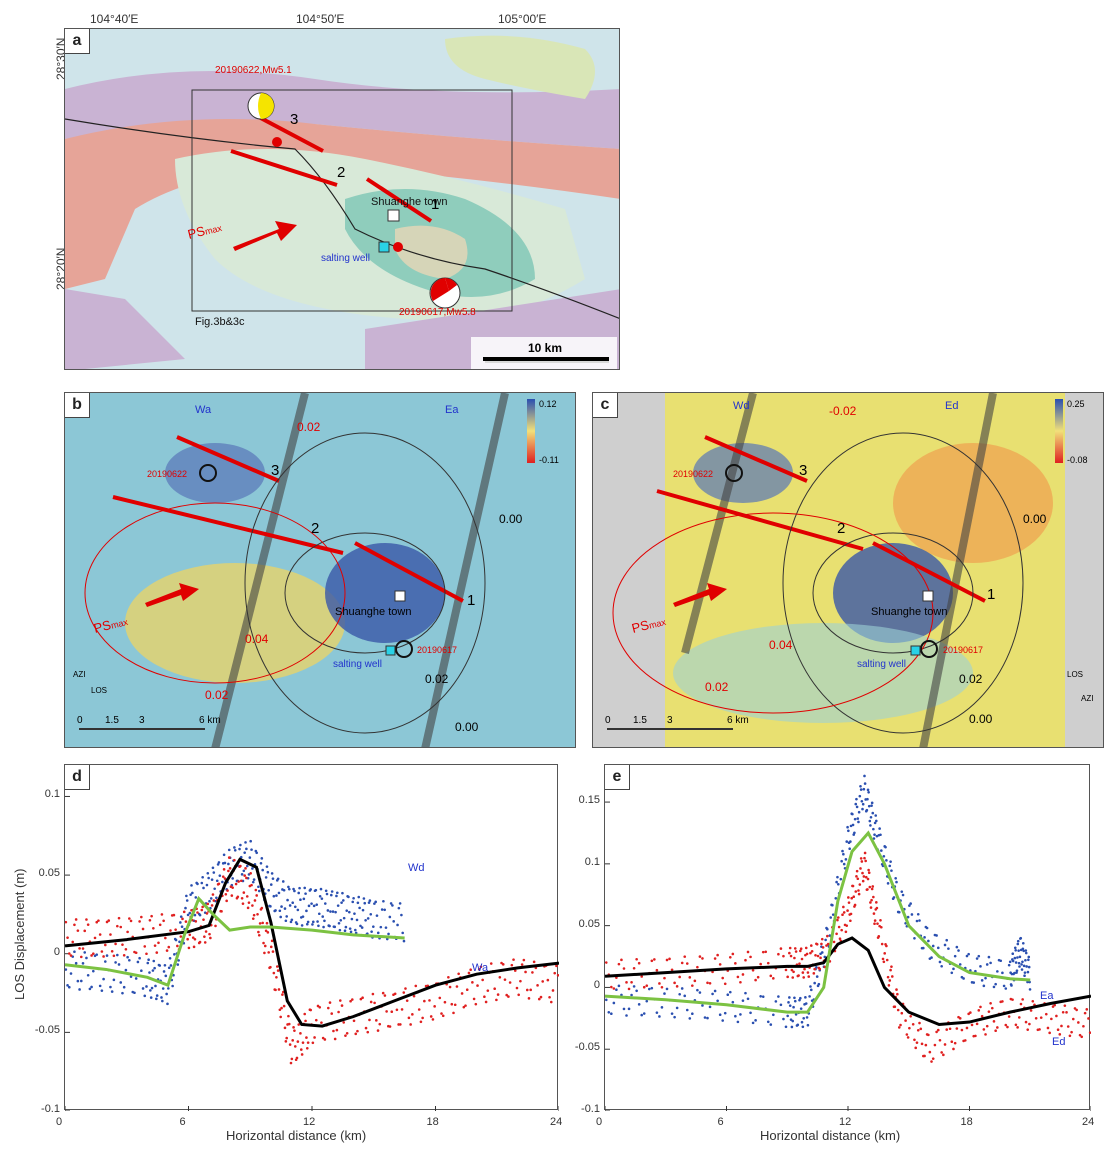 The height and width of the screenshot is (1153, 1110). Describe the element at coordinates (296, 1135) in the screenshot. I see `x-axis-label: Horizontal distance (km)` at that location.